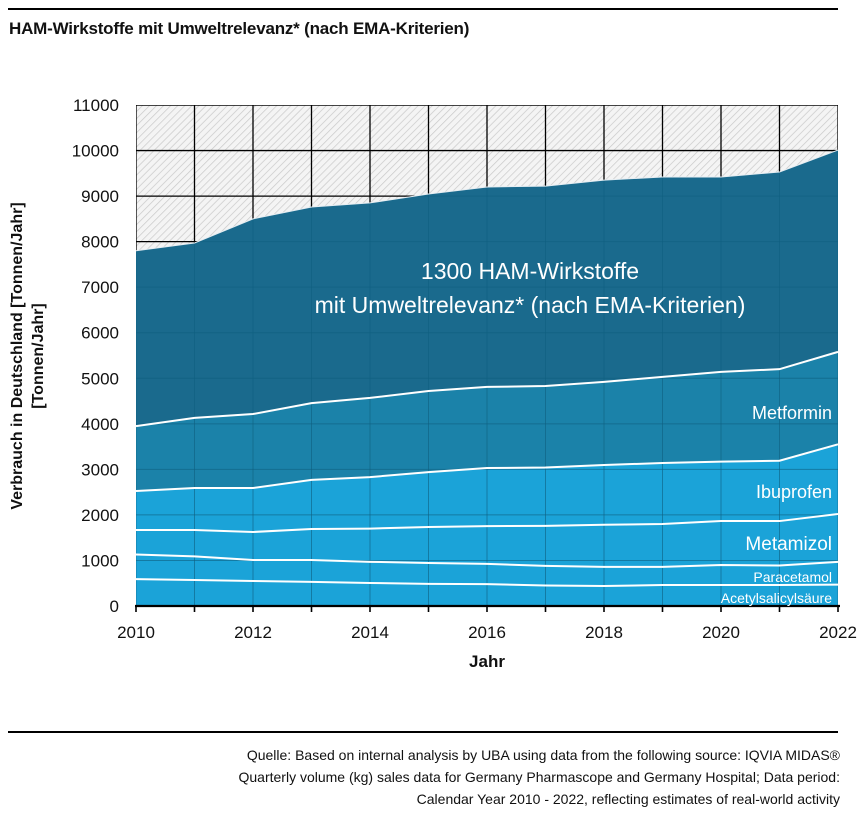 The image size is (863, 816). I want to click on series-line-paracetamol, so click(487, 560).